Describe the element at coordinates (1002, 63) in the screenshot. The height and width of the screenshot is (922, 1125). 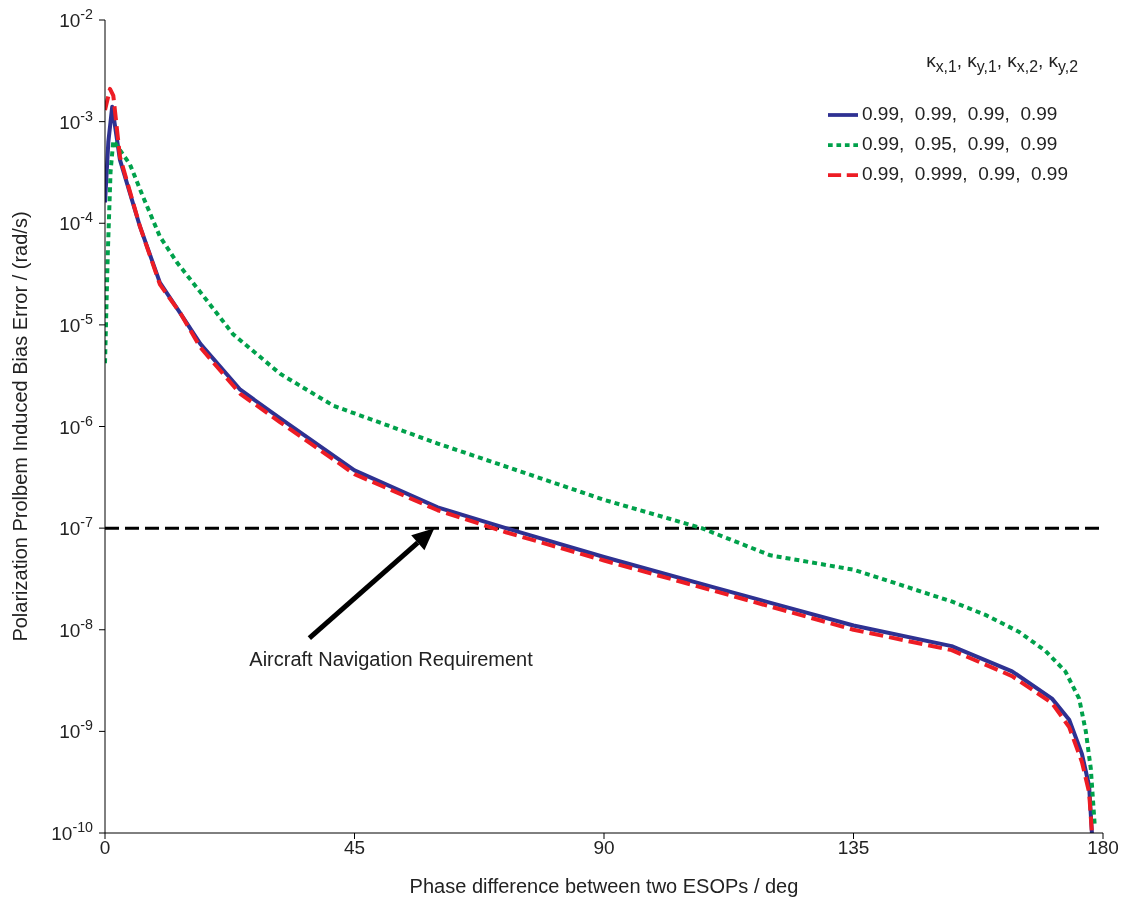
I see `legend-title: κ$_{x,1}$, κ$_{y,1}$, κ$_{x,2}$, κ$_{y,2}$` at that location.